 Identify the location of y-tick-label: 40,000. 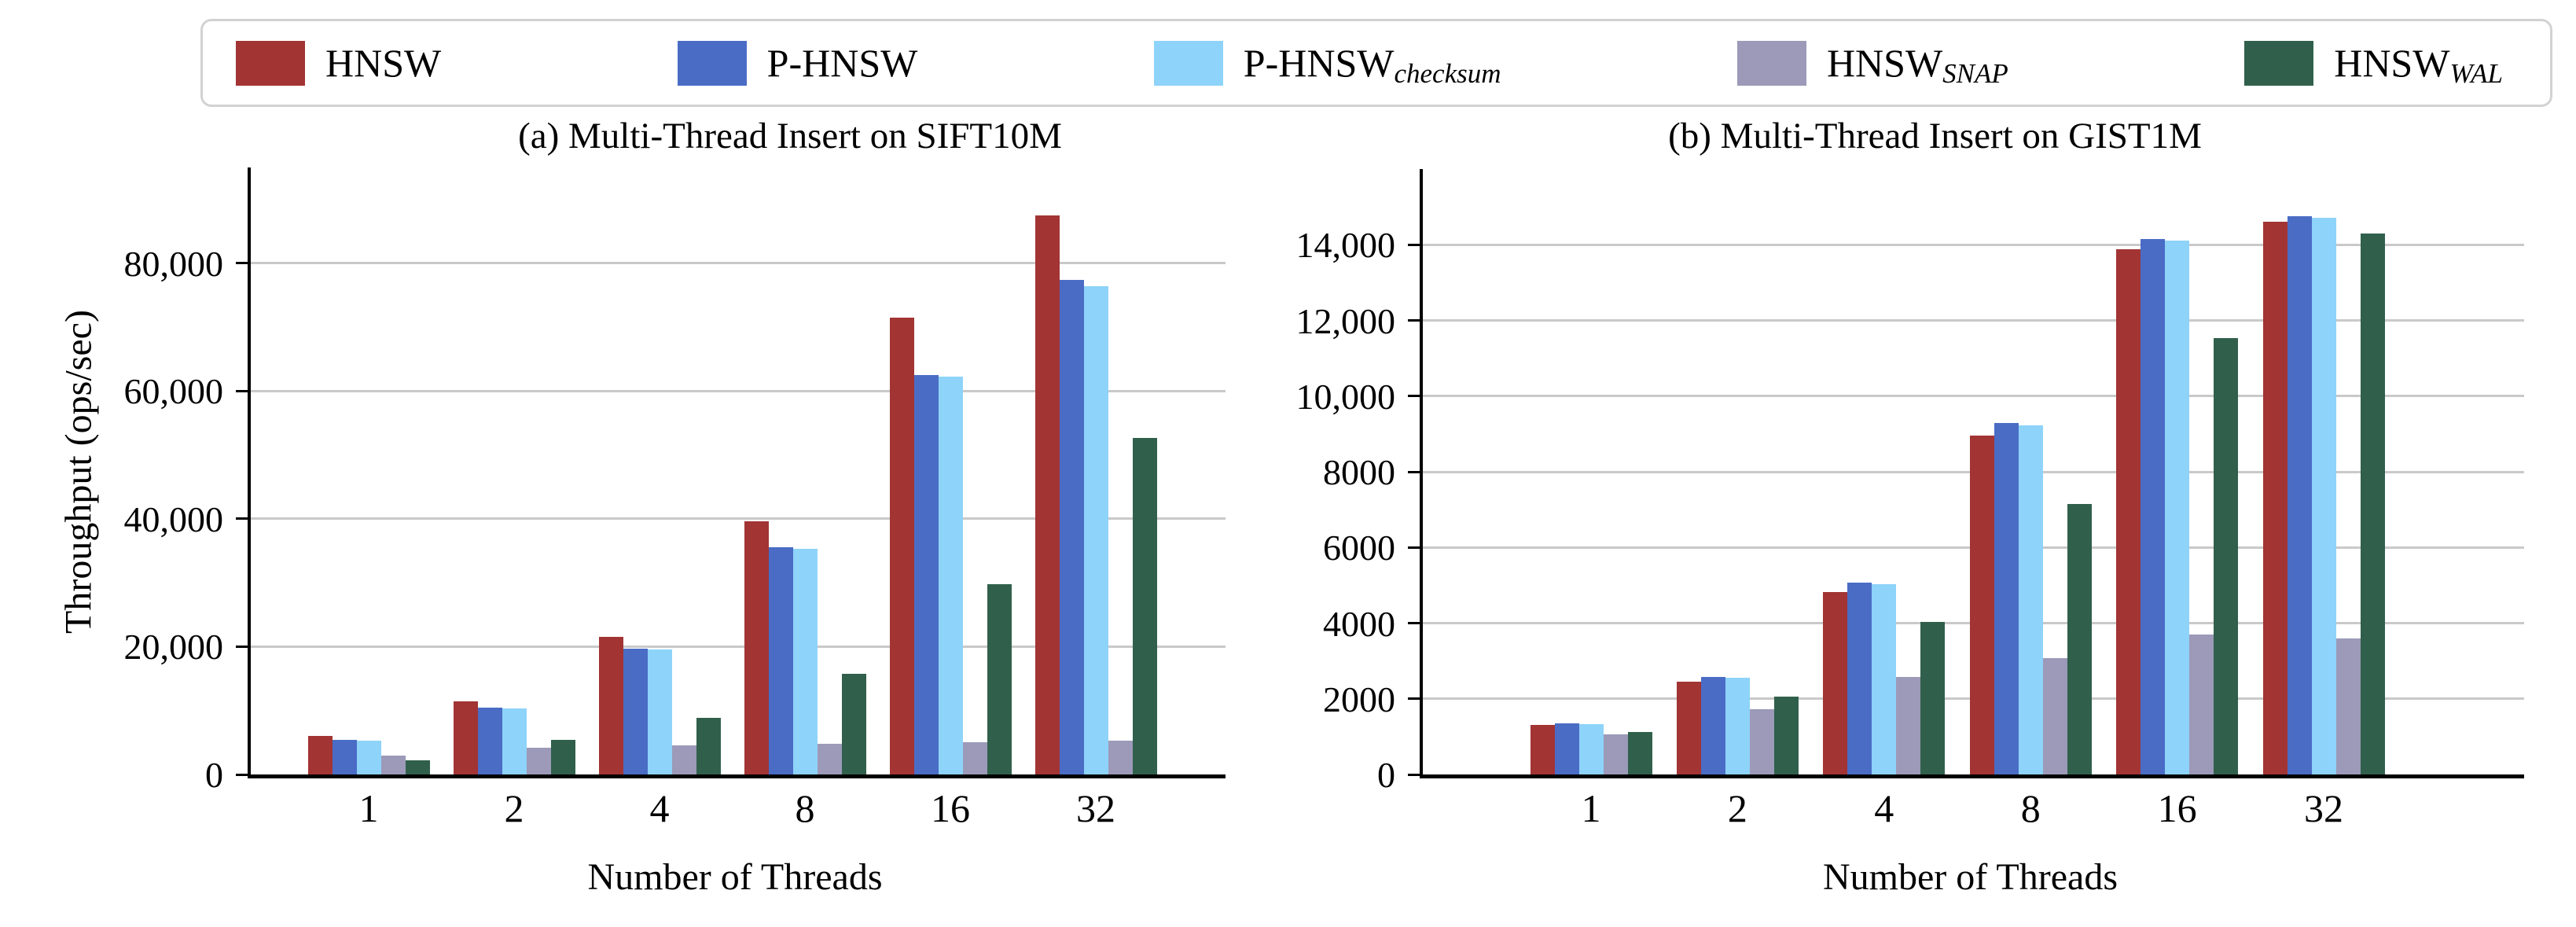
(173, 518).